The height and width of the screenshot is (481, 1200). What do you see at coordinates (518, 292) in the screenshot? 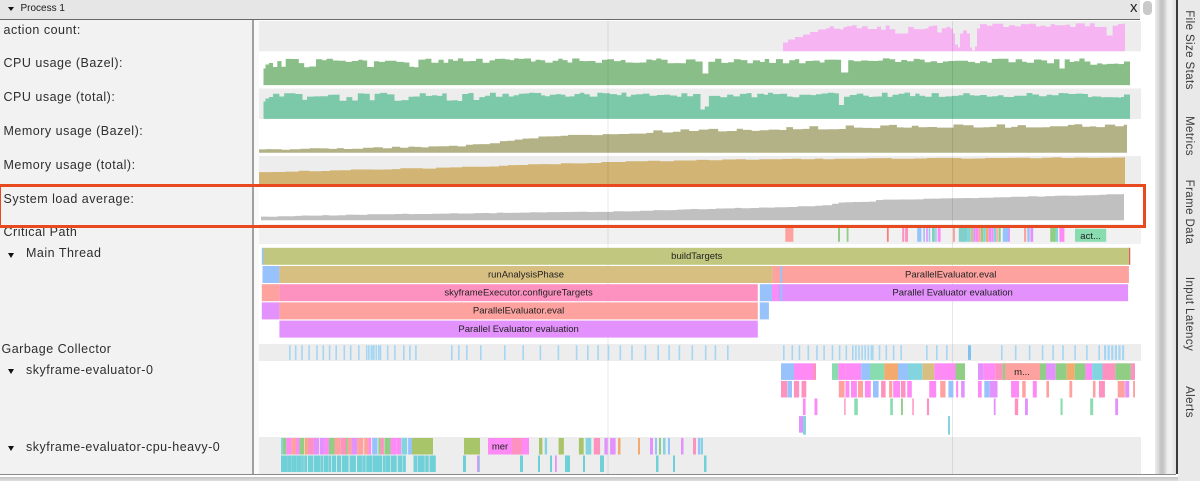
I see `svg-text:skyframeExecutor.configureTarg: skyframeExecutor.configureTargets` at bounding box center [518, 292].